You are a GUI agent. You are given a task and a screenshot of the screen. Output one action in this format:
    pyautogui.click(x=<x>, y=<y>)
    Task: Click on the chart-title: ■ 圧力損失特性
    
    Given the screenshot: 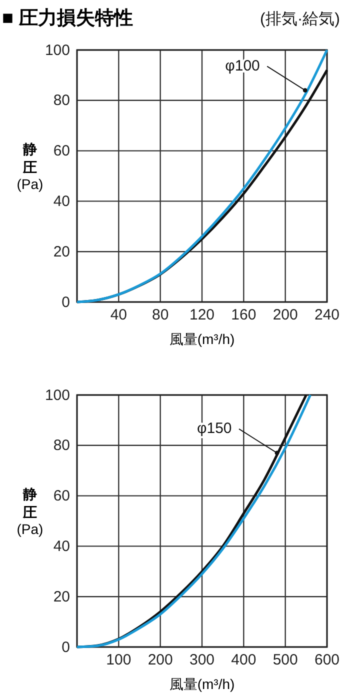 What is the action you would take?
    pyautogui.click(x=67, y=18)
    